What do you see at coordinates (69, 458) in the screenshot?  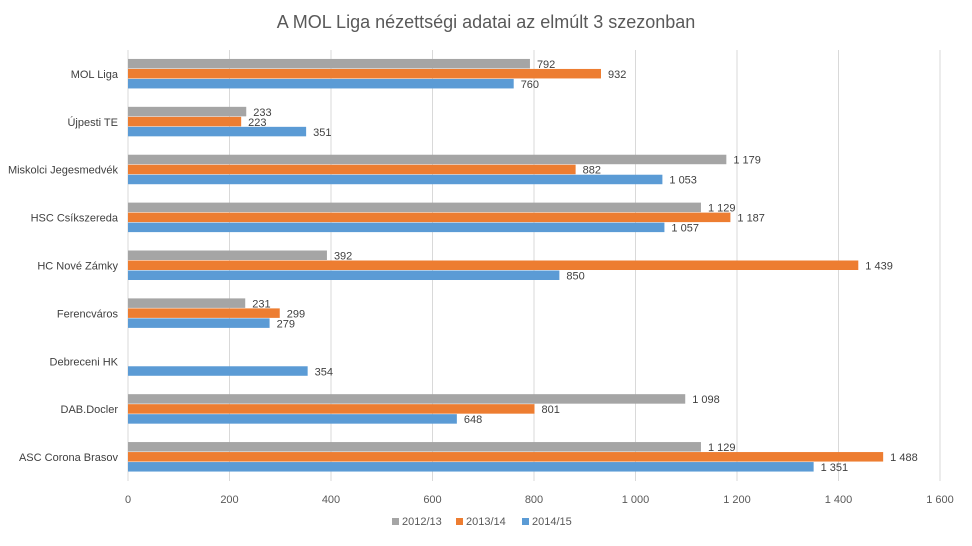 I see `category-label: ASC Corona Brasov` at bounding box center [69, 458].